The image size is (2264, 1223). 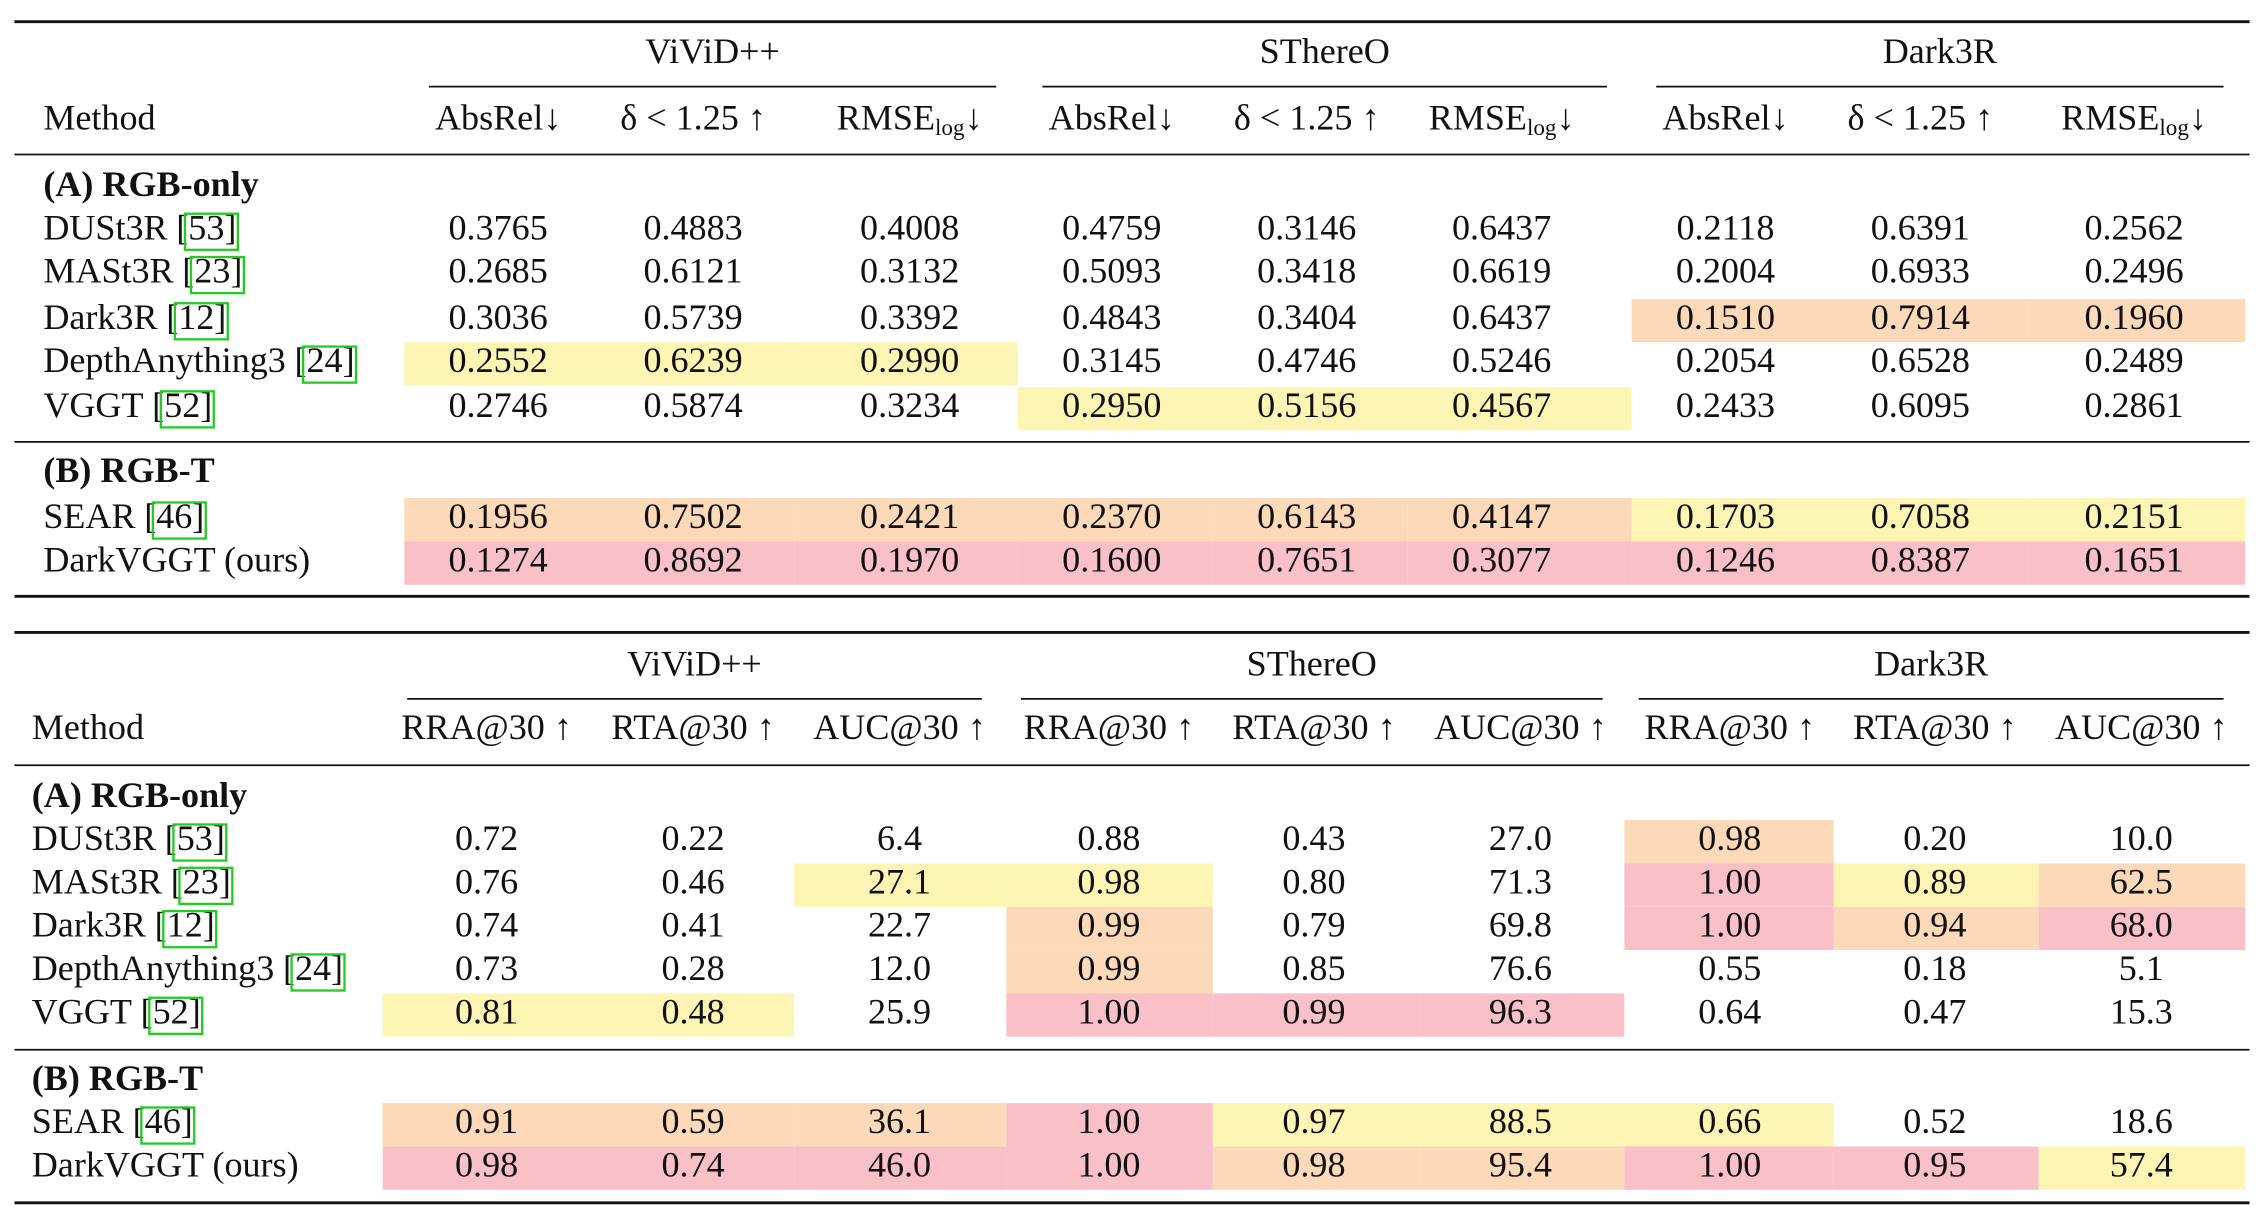 What do you see at coordinates (1306, 227) in the screenshot?
I see `cell-value: 0.3146` at bounding box center [1306, 227].